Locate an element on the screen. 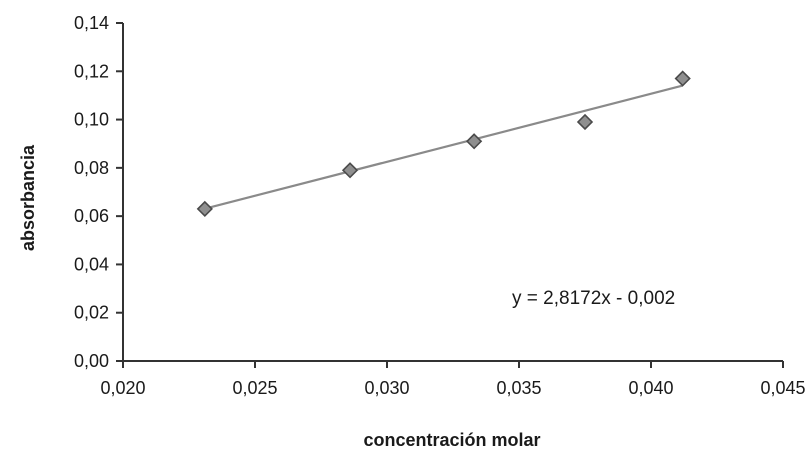 The image size is (812, 453). x-tick-label: 0,040 is located at coordinates (650, 388).